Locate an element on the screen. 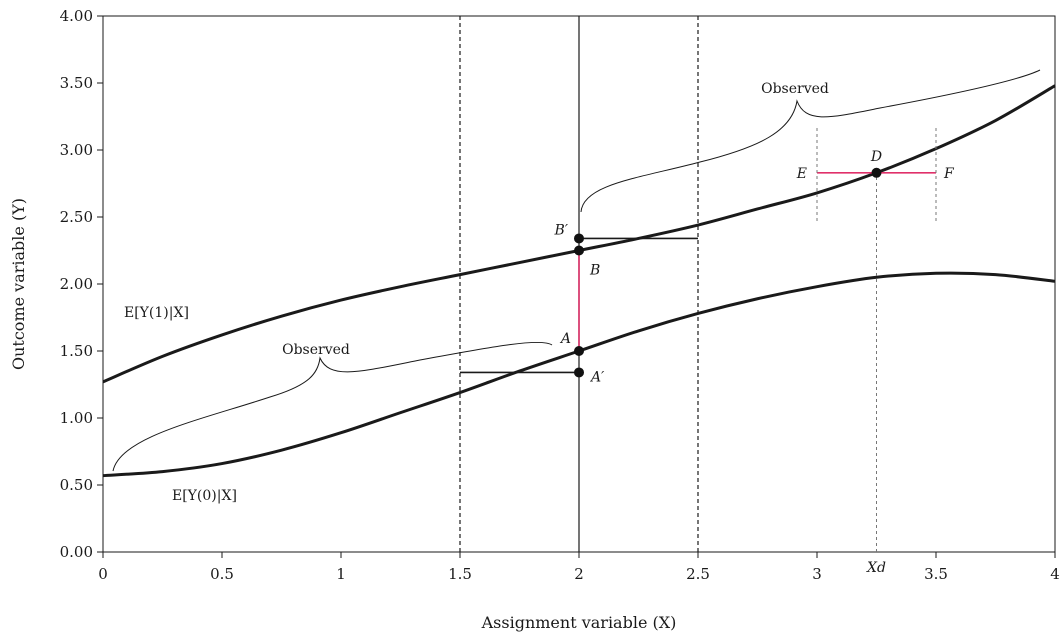 Image resolution: width=1062 pixels, height=634 pixels. x-tick-label: 0 is located at coordinates (103, 574).